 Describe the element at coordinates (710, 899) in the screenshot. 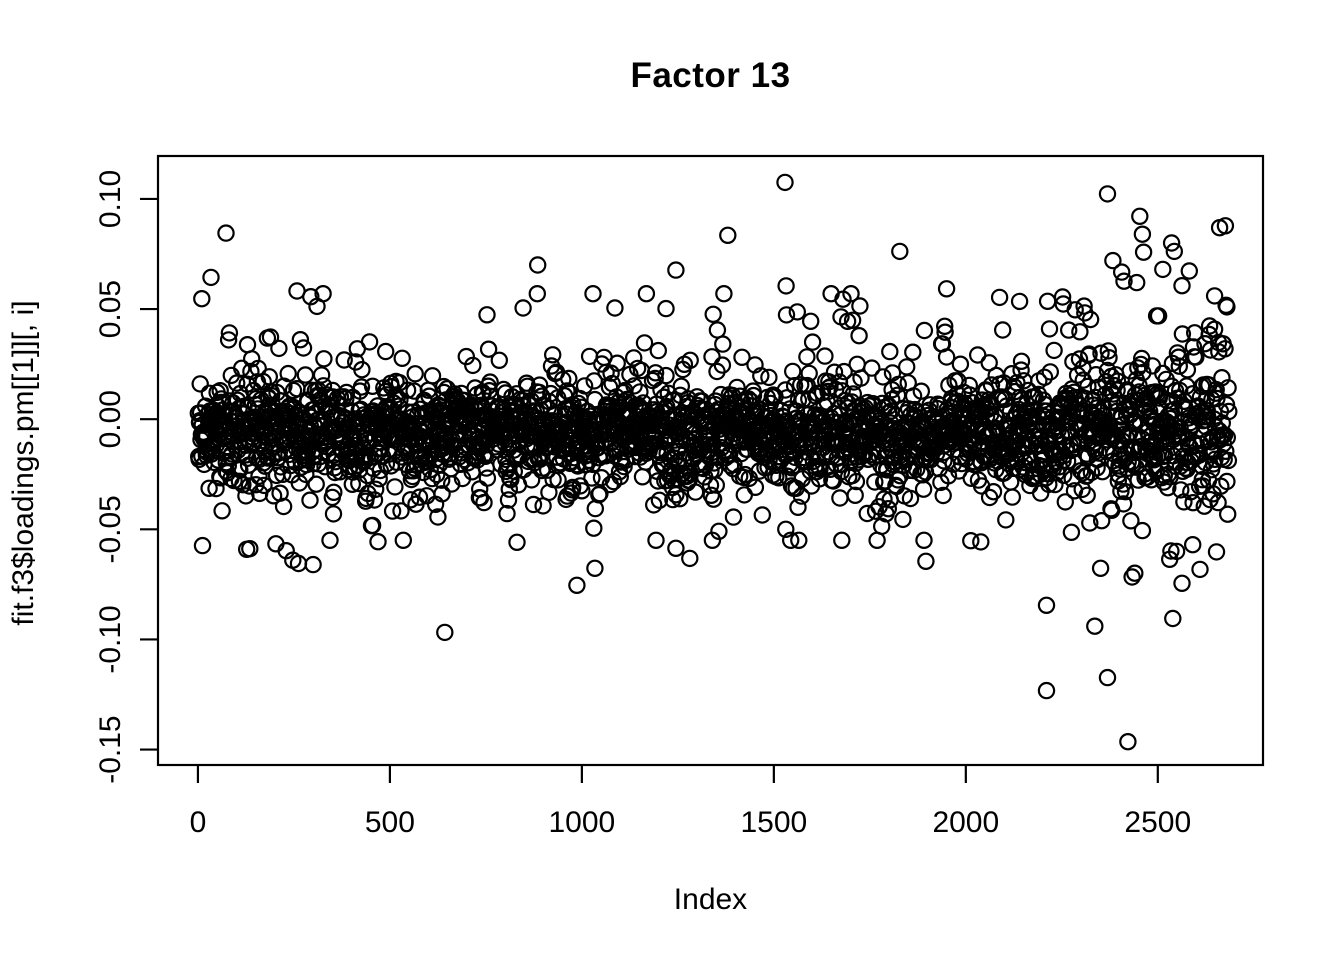

I see `x-axis-label: Index` at that location.